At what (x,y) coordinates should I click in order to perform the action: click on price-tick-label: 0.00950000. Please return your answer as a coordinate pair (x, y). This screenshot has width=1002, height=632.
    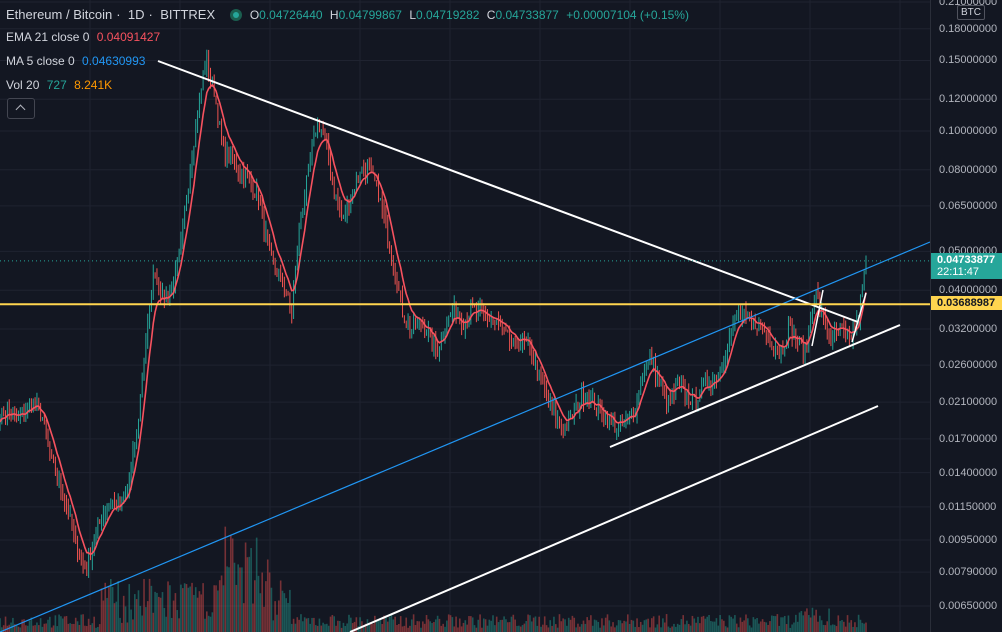
    Looking at the image, I should click on (968, 540).